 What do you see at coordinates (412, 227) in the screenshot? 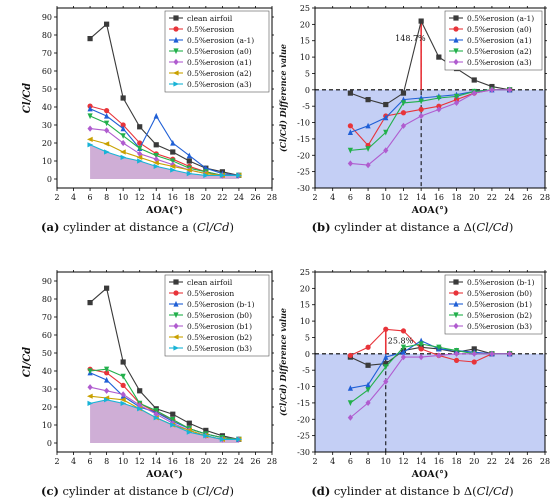
I see `caption-b: (b) cylinder at distance a Δ(Cl/Cd)` at bounding box center [412, 227].